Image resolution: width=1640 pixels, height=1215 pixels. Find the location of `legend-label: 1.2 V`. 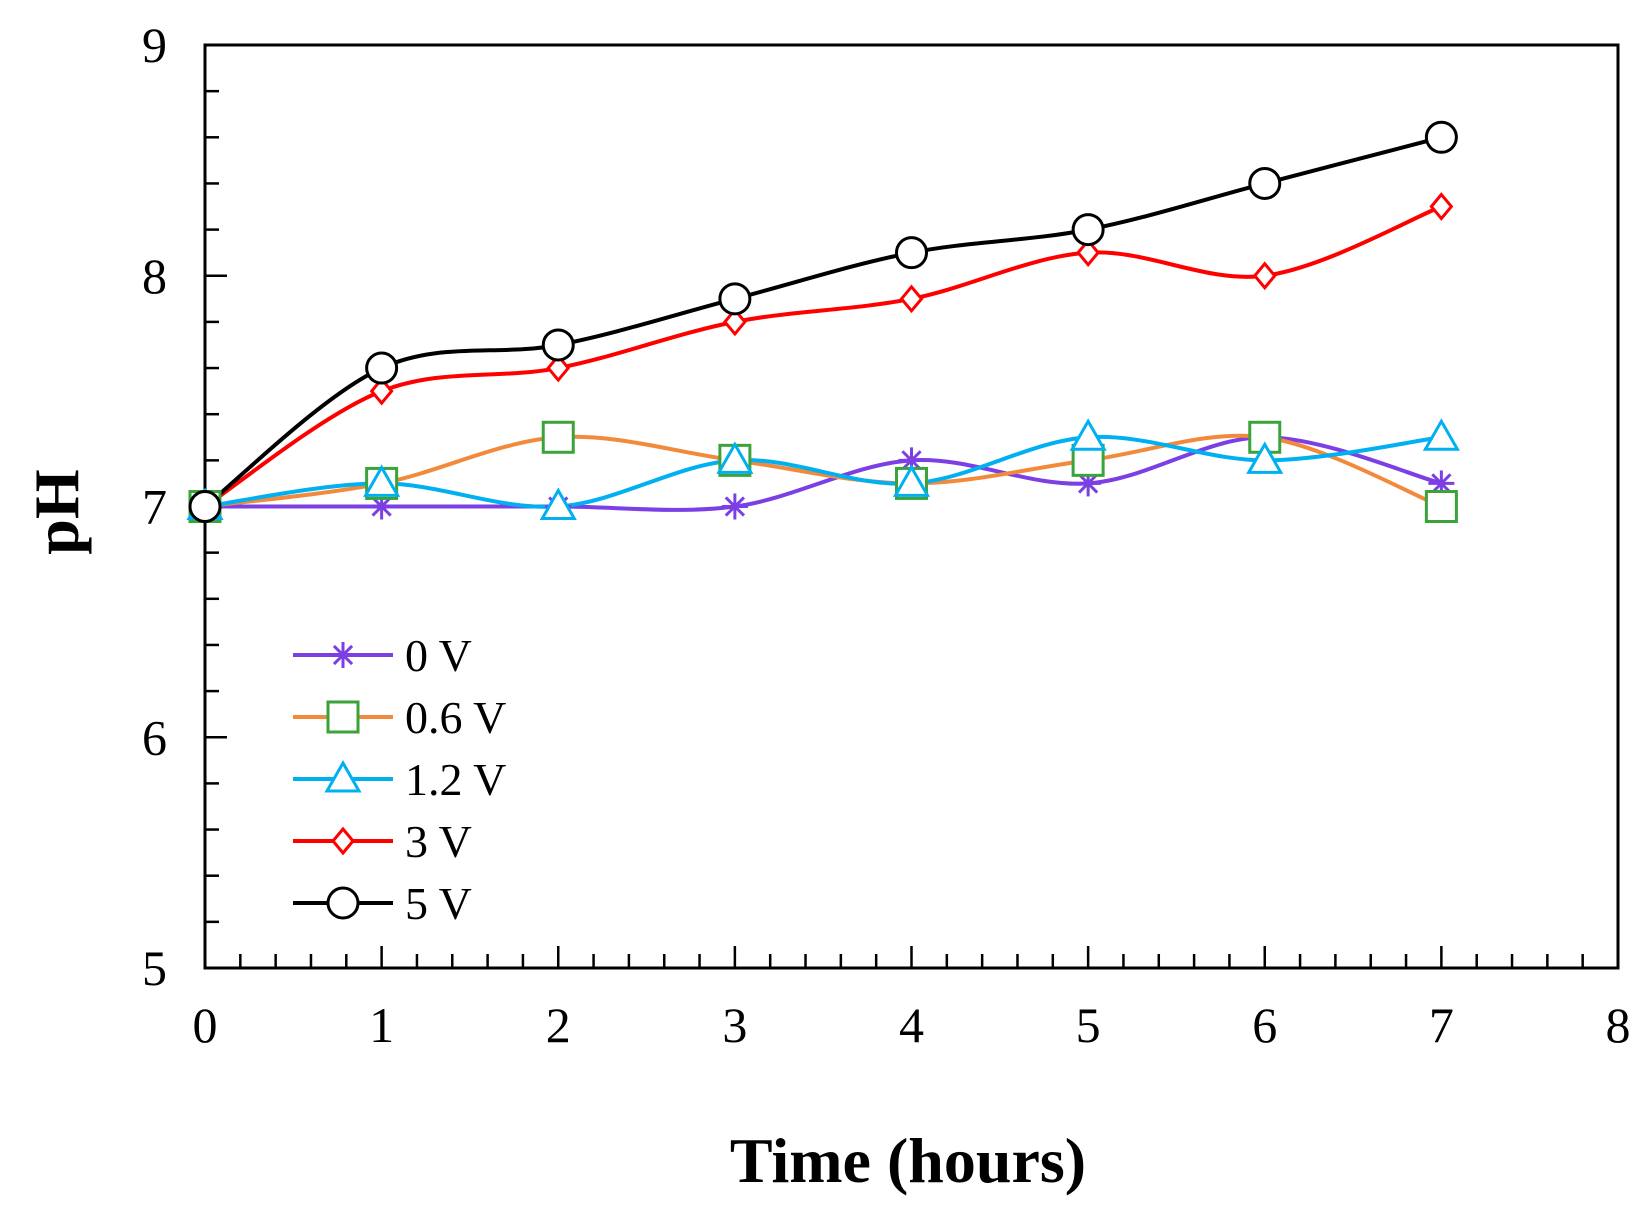

legend-label: 1.2 V is located at coordinates (455, 779).